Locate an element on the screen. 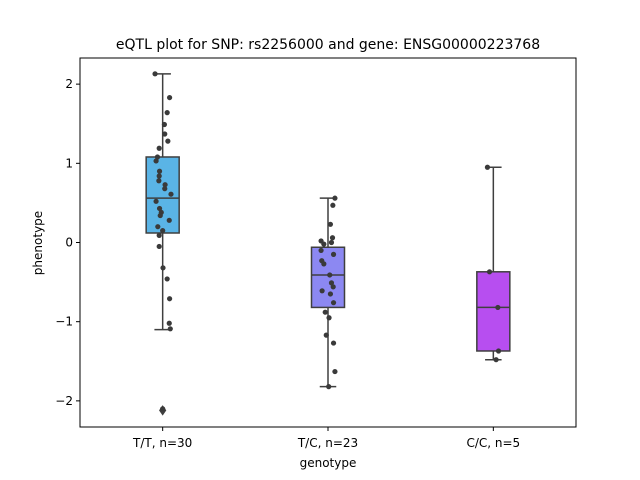 The image size is (640, 480). y-tick-label: 0 is located at coordinates (69, 243).